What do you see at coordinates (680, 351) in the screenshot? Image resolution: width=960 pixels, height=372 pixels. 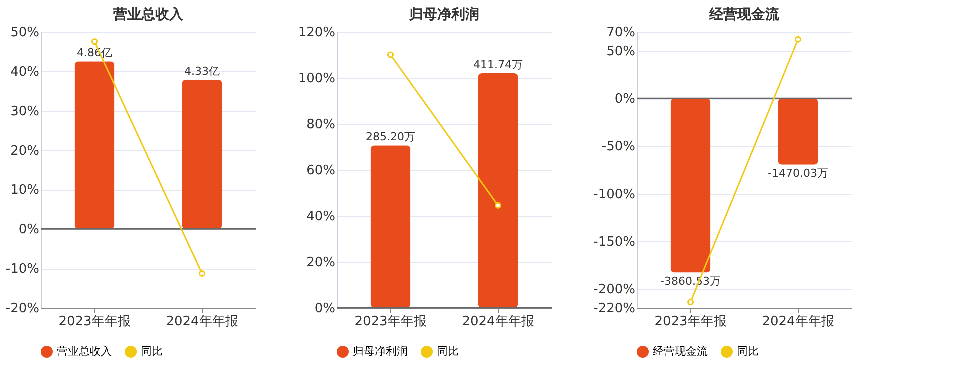 I see `legend-label: 经营现金流` at bounding box center [680, 351].